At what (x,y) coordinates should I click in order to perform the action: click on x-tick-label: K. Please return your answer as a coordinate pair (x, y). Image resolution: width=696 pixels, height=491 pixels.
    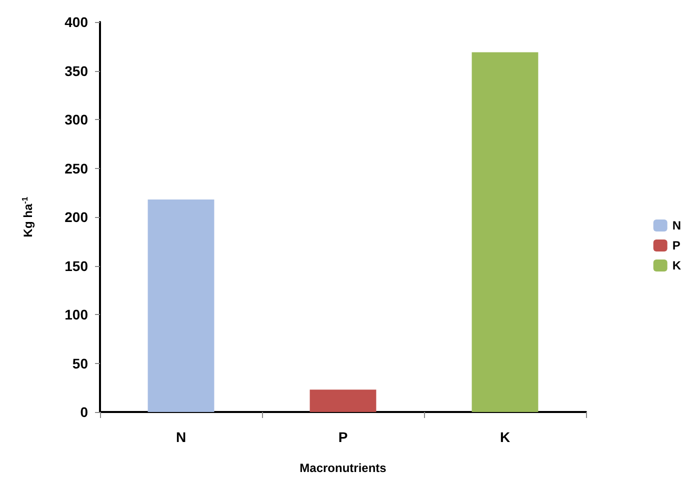
    Looking at the image, I should click on (505, 437).